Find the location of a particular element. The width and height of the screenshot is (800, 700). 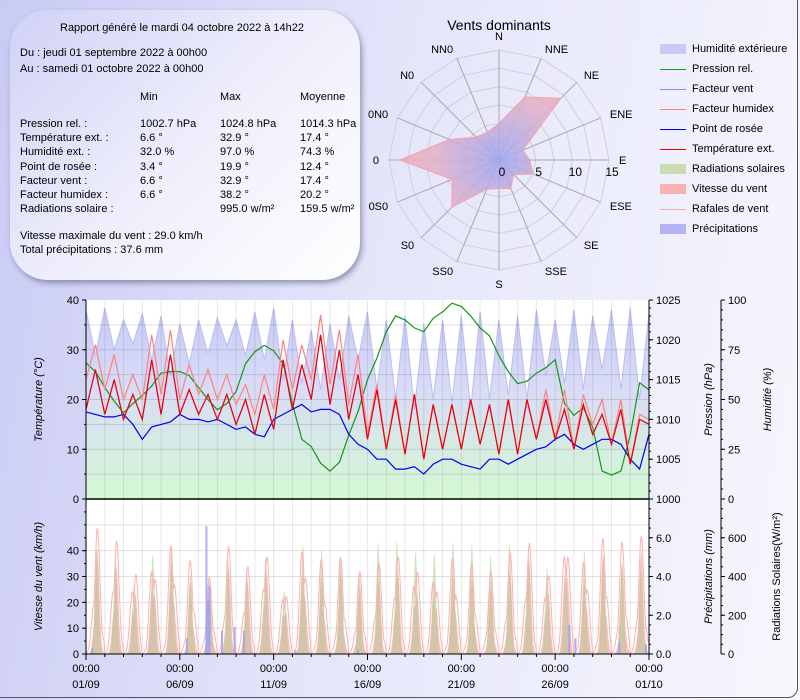

period-to: Au : samedi 01 octobre 2022 à 00h00 is located at coordinates (112, 69).